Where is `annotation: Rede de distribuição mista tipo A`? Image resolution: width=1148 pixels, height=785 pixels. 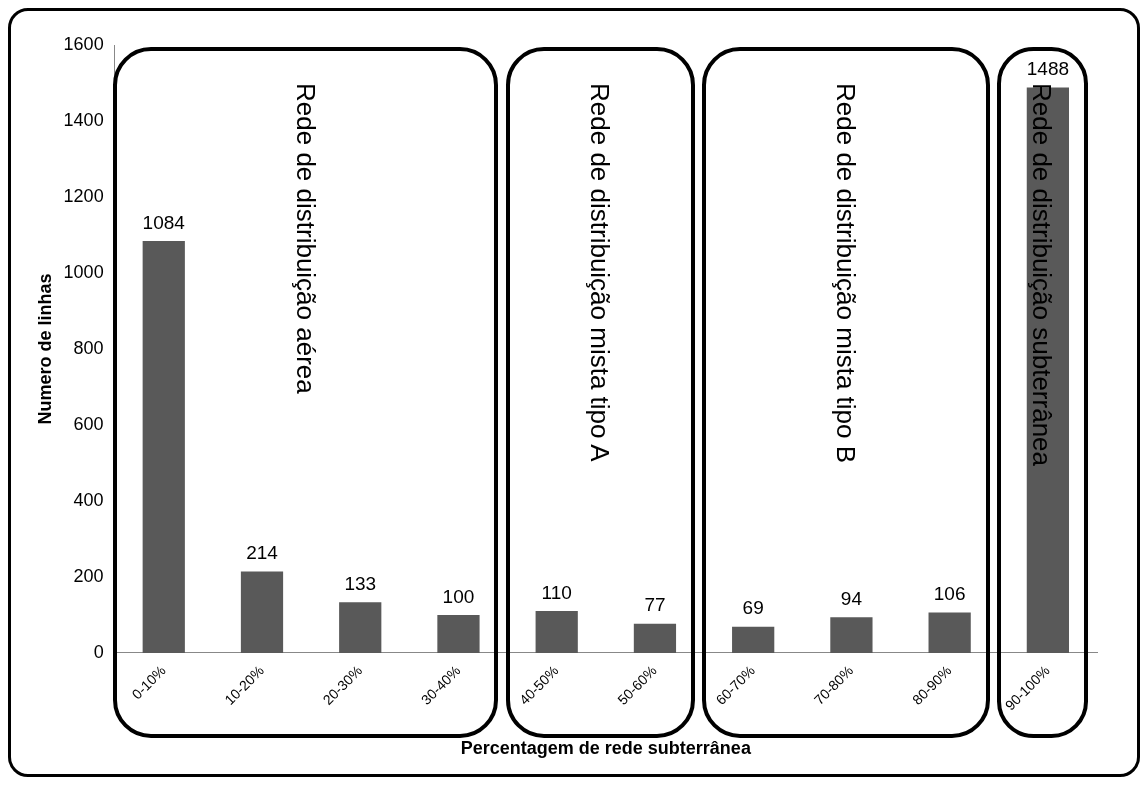 annotation: Rede de distribuição mista tipo A is located at coordinates (600, 272).